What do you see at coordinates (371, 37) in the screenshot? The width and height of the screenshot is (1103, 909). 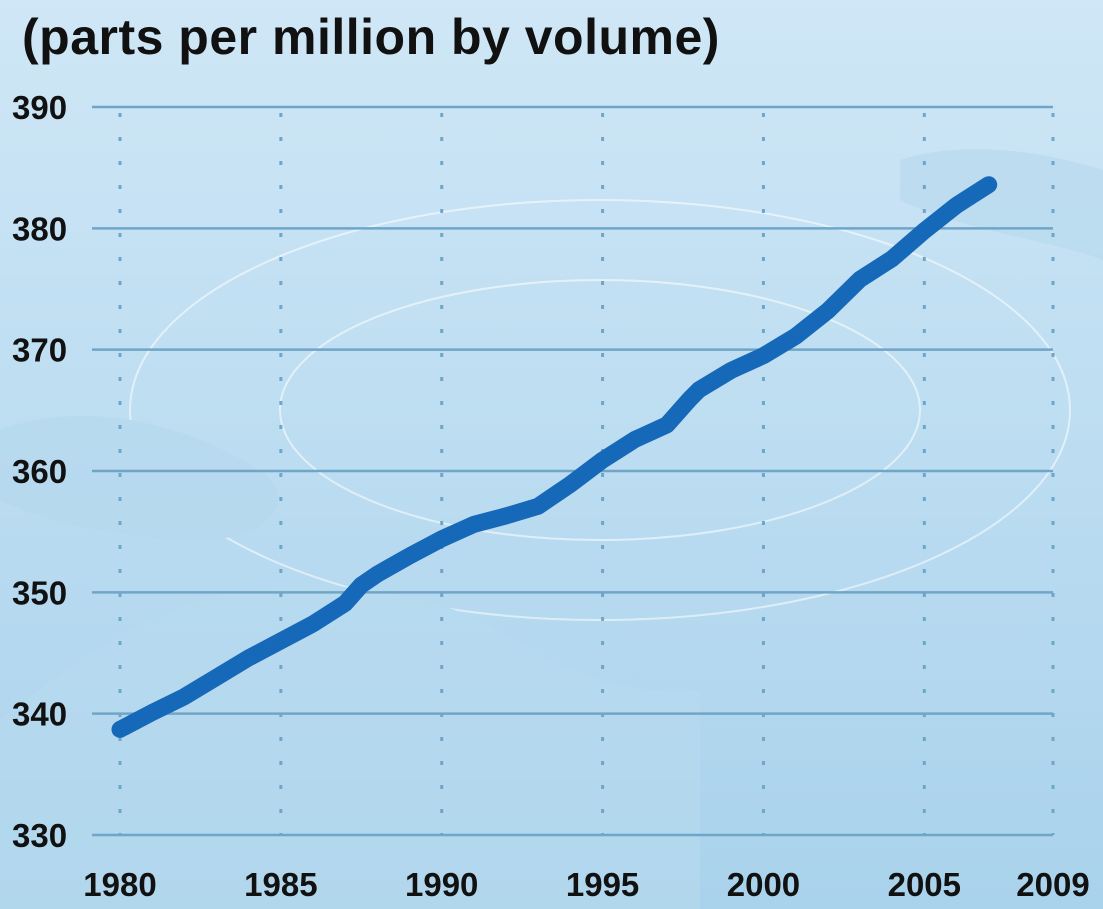 I see `chart-title: (parts per million by volume)` at bounding box center [371, 37].